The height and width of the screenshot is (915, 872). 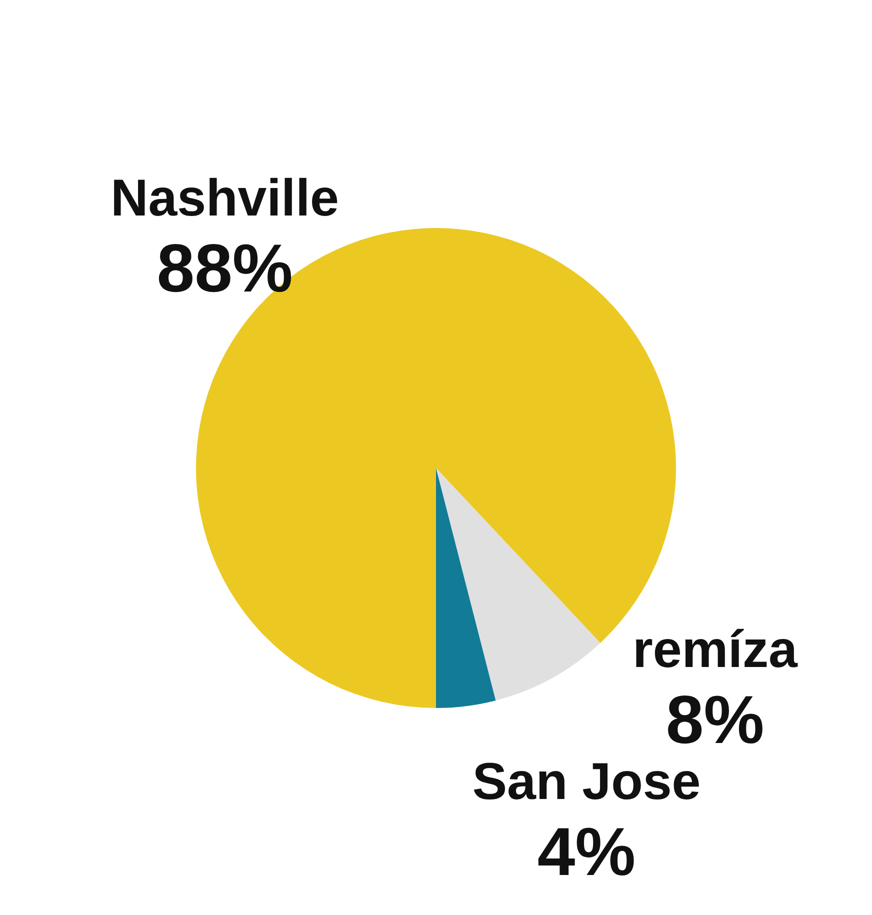 I want to click on slice-label: Nashville, so click(x=224, y=199).